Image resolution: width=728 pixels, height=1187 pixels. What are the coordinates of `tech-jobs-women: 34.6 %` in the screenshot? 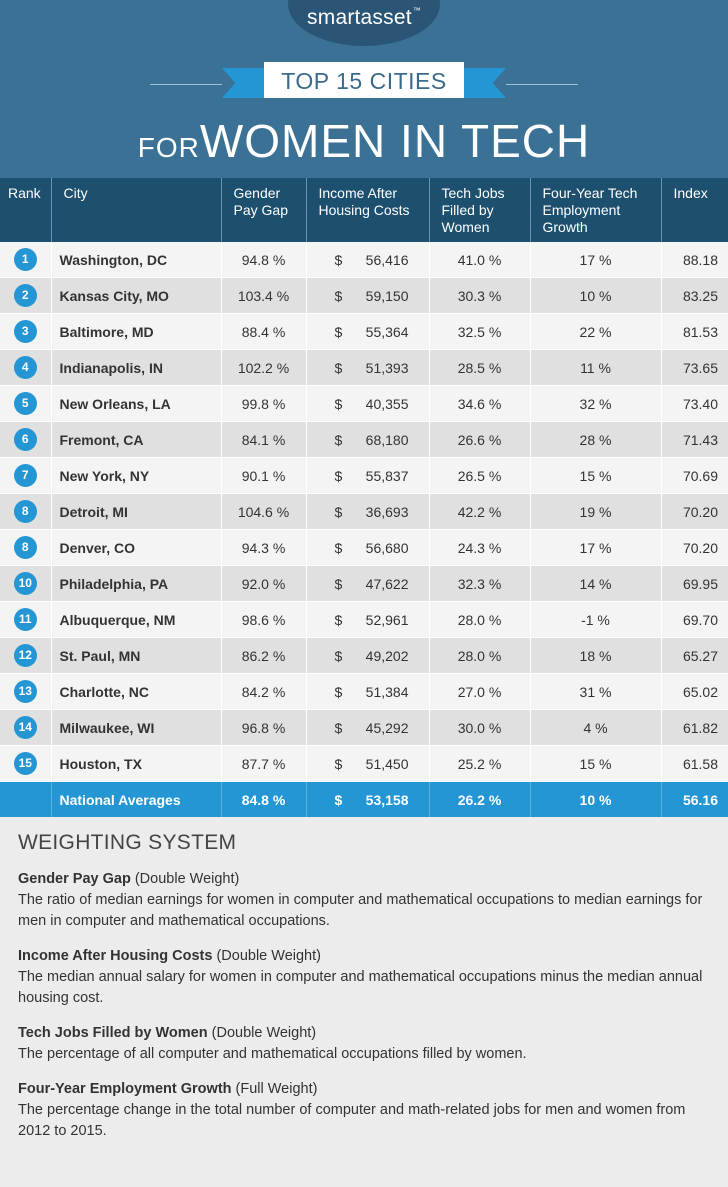 It's located at (480, 403).